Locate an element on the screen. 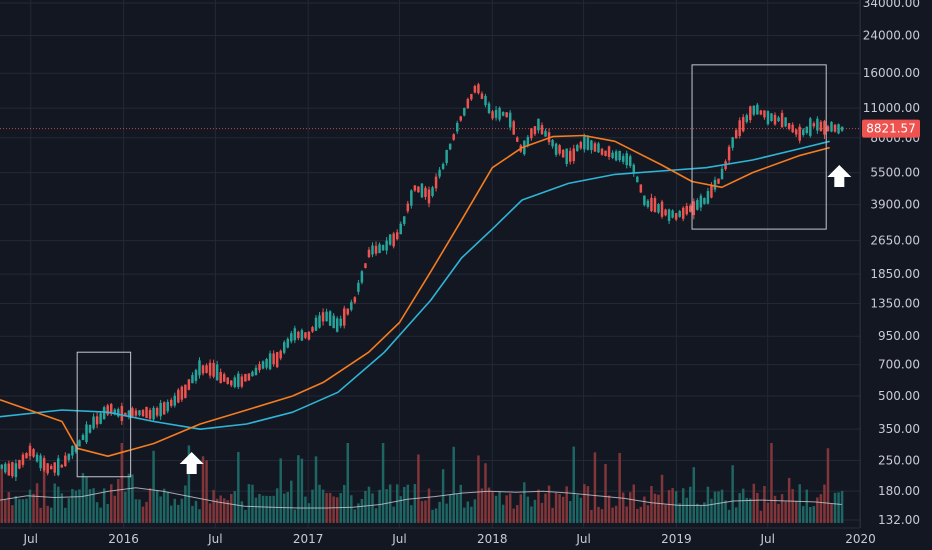 Image resolution: width=932 pixels, height=550 pixels. y-tick-label: 11000.00 is located at coordinates (891, 108).